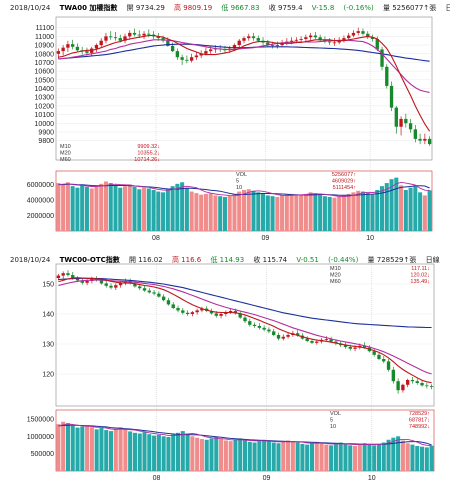 Image resolution: width=450 pixels, height=496 pixels. Describe the element at coordinates (48, 345) in the screenshot. I see `price-tick-label: 130` at that location.